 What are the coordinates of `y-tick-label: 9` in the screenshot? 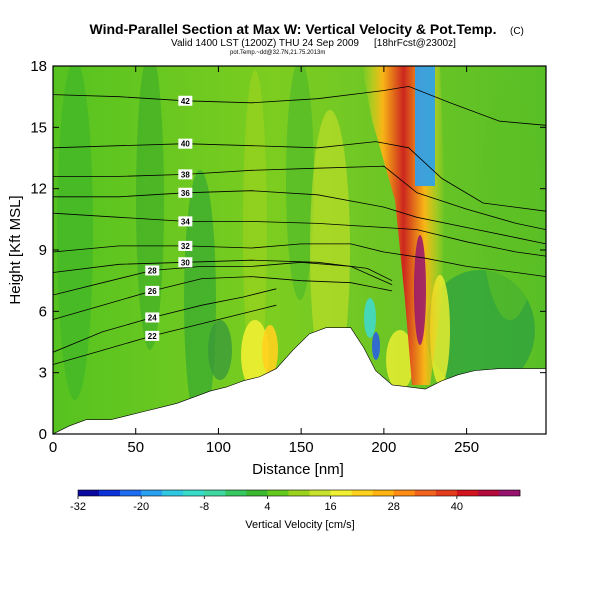 It's located at (43, 250).